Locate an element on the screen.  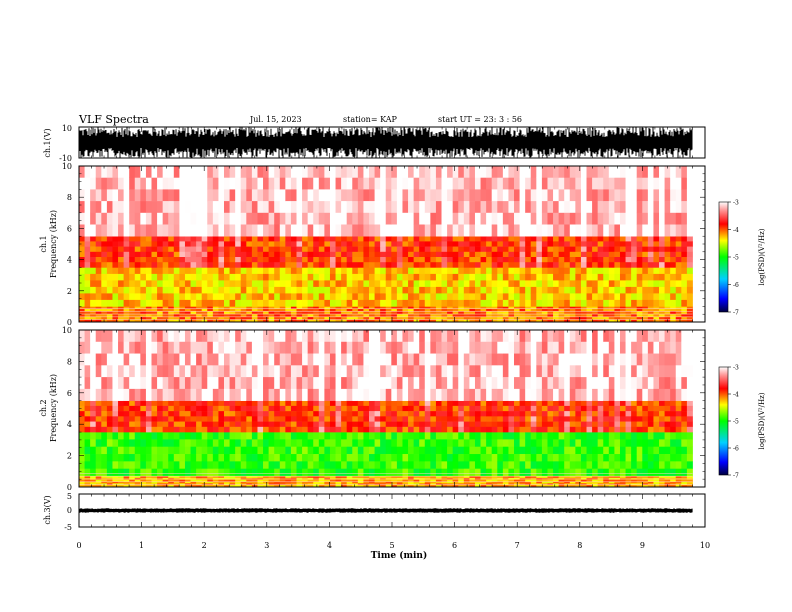
time-axis-label: Time (min) is located at coordinates (399, 555).